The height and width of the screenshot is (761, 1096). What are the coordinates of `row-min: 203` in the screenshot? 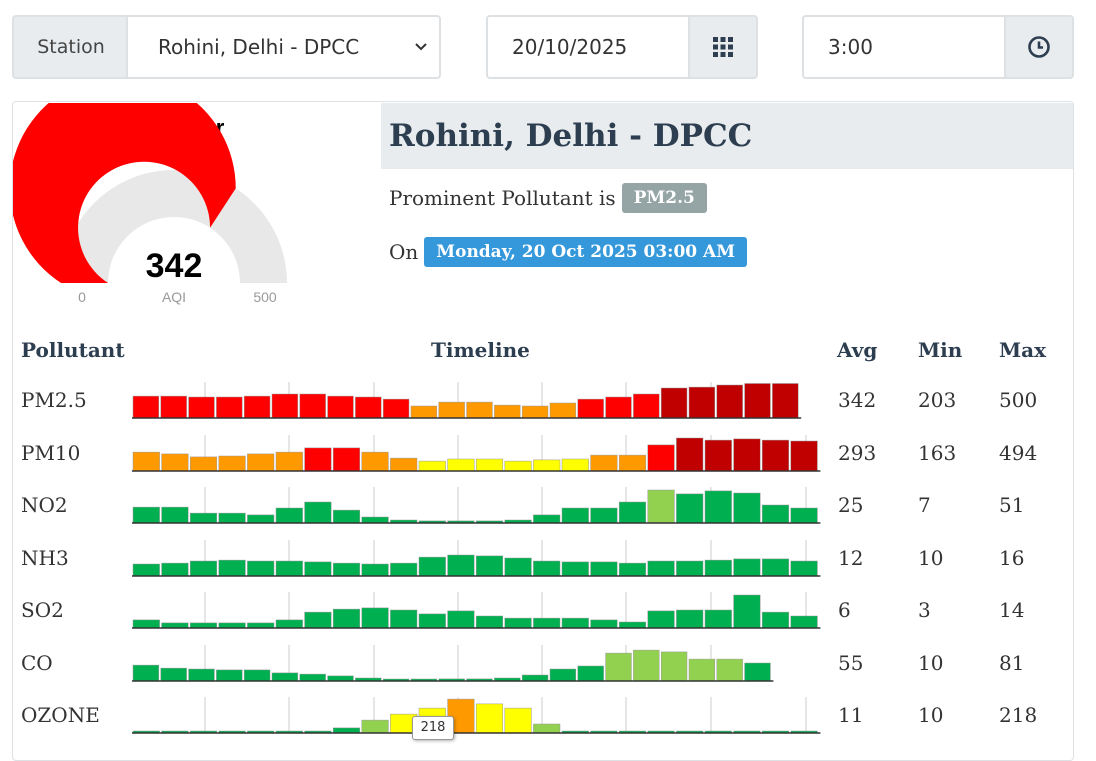 It's located at (937, 400).